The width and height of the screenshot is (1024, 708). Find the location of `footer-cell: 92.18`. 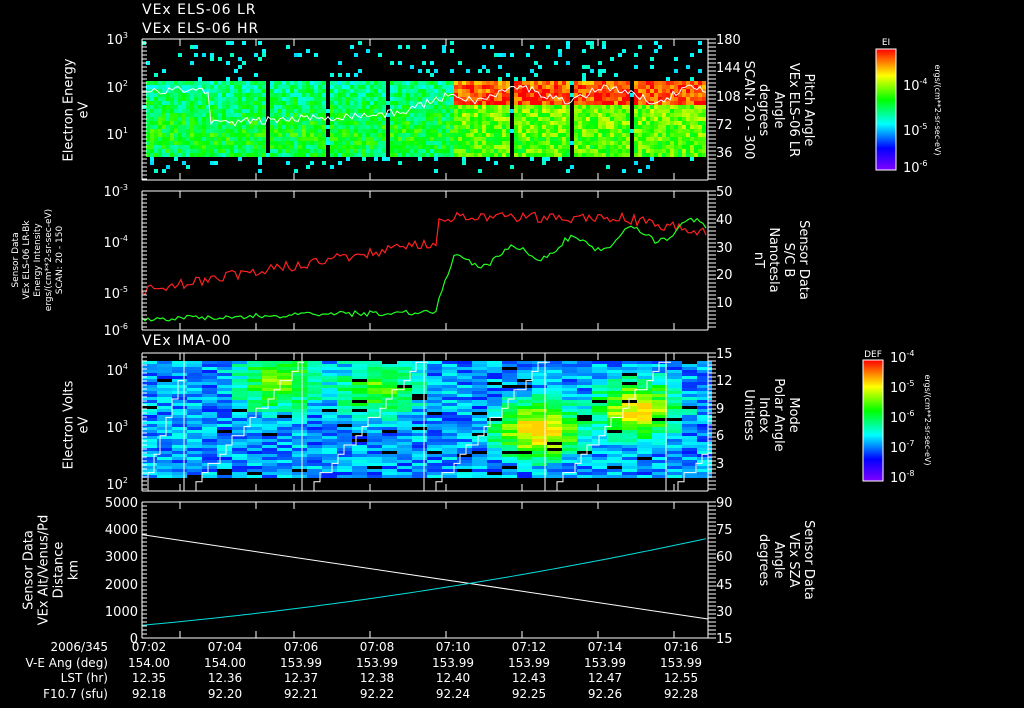

footer-cell: 92.18 is located at coordinates (149, 693).